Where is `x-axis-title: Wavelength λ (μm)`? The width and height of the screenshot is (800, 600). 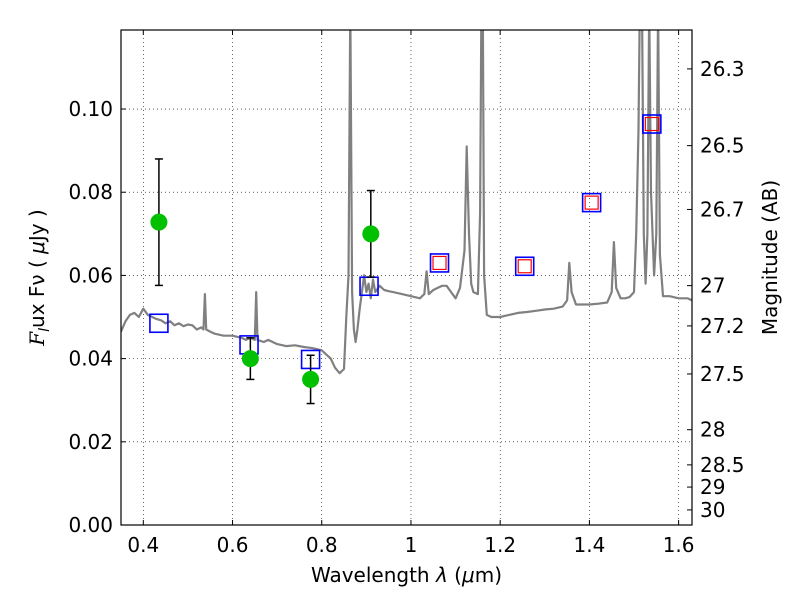
x-axis-title: Wavelength λ (μm) is located at coordinates (406, 575).